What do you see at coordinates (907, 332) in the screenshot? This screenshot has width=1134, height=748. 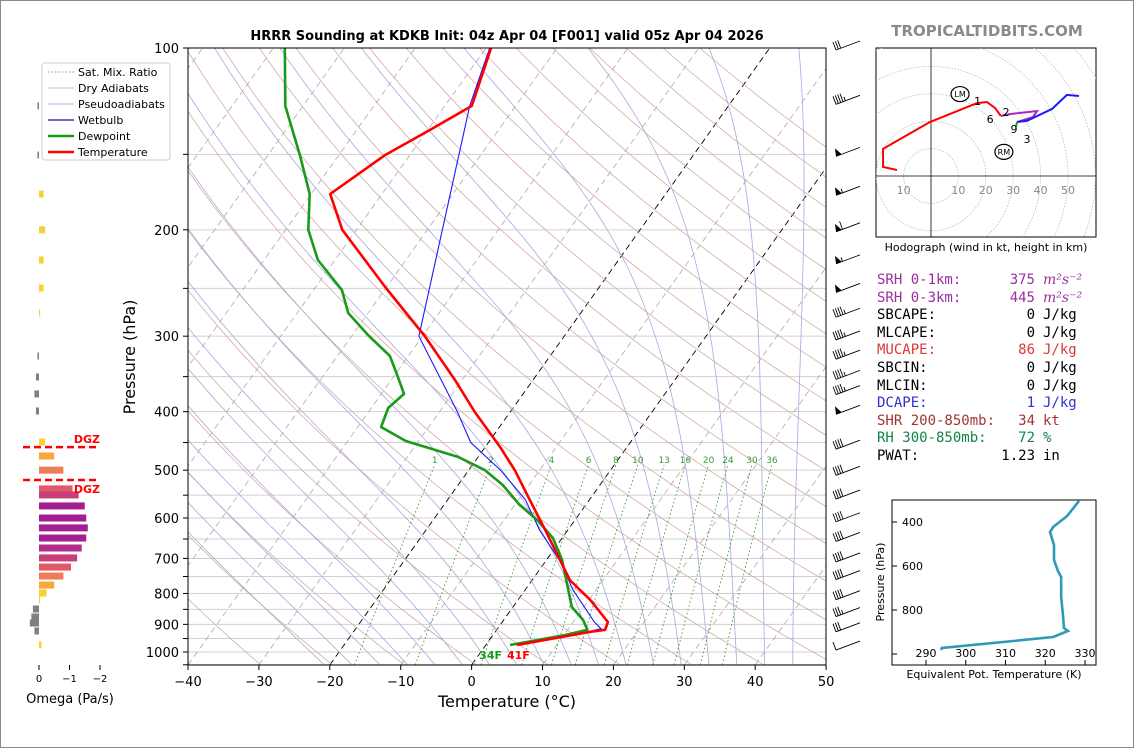 I see `stat-label: MLCAPE:` at bounding box center [907, 332].